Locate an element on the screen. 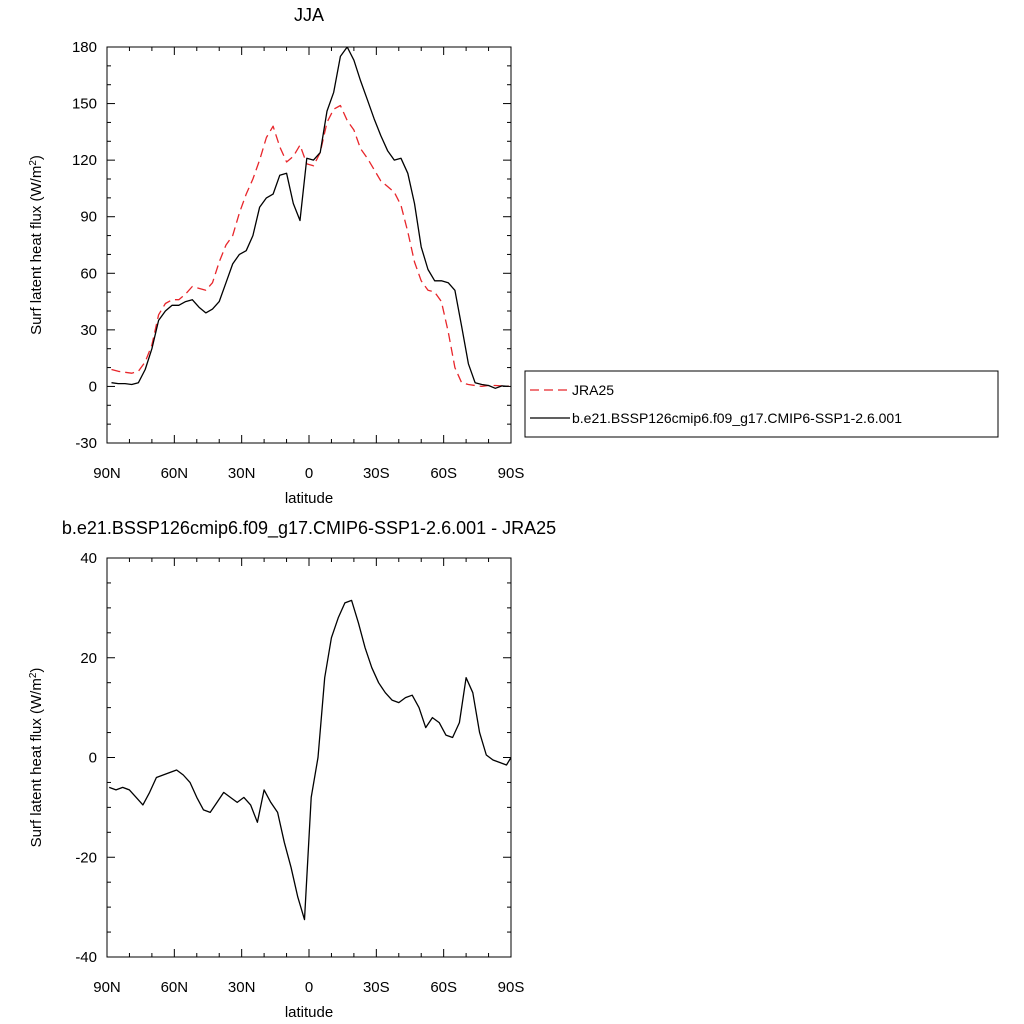  chart-title: JJA is located at coordinates (309, 15).